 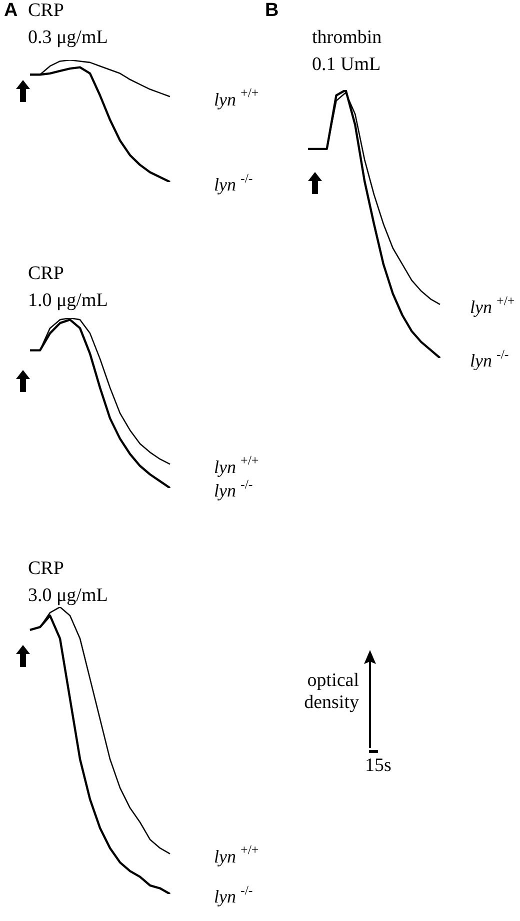 What do you see at coordinates (331, 692) in the screenshot?
I see `text: optical density` at bounding box center [331, 692].